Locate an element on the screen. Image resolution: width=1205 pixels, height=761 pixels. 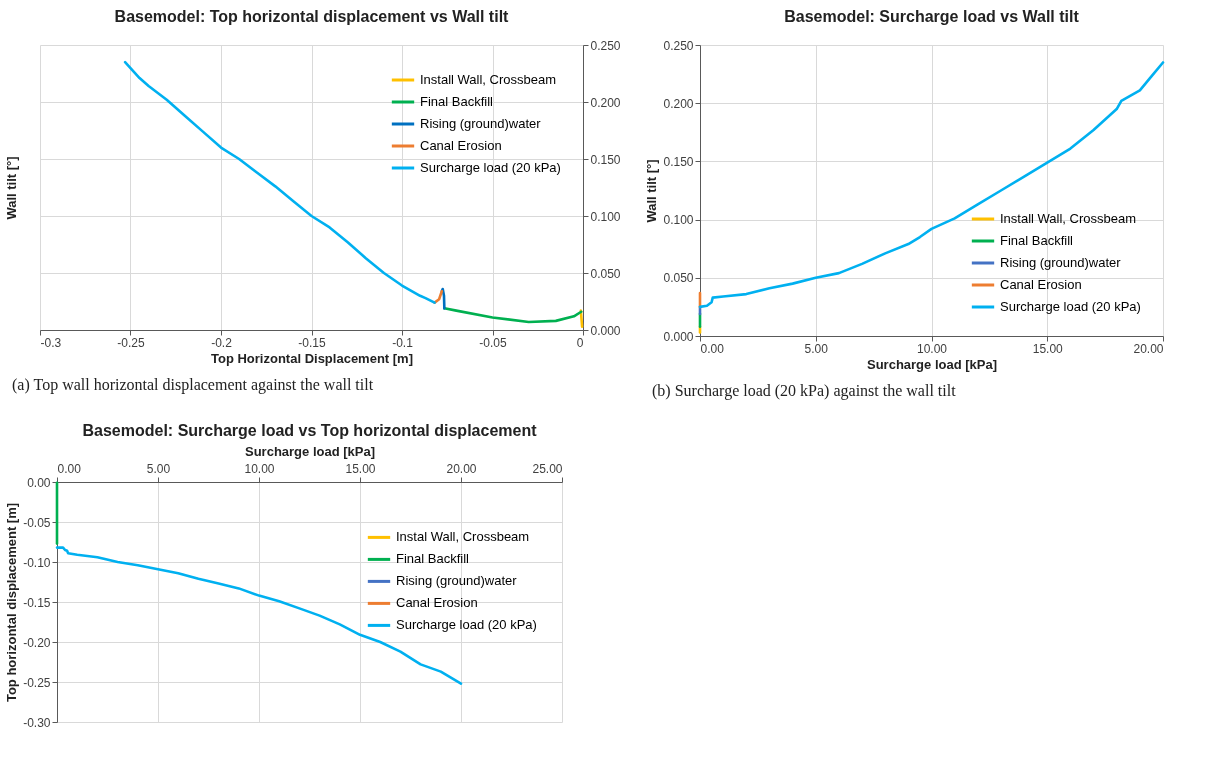
y2-tick-label: 0.100 is located at coordinates (605, 216).